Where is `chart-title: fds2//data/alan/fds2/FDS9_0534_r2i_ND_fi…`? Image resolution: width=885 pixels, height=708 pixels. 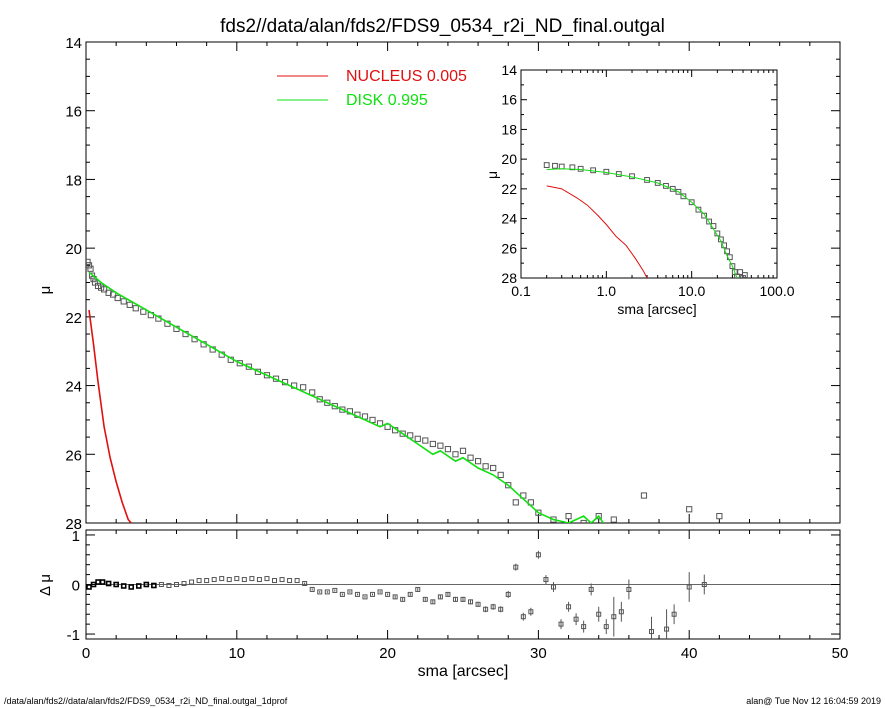
chart-title: fds2//data/alan/fds2/FDS9_0534_r2i_ND_fi… is located at coordinates (442, 26).